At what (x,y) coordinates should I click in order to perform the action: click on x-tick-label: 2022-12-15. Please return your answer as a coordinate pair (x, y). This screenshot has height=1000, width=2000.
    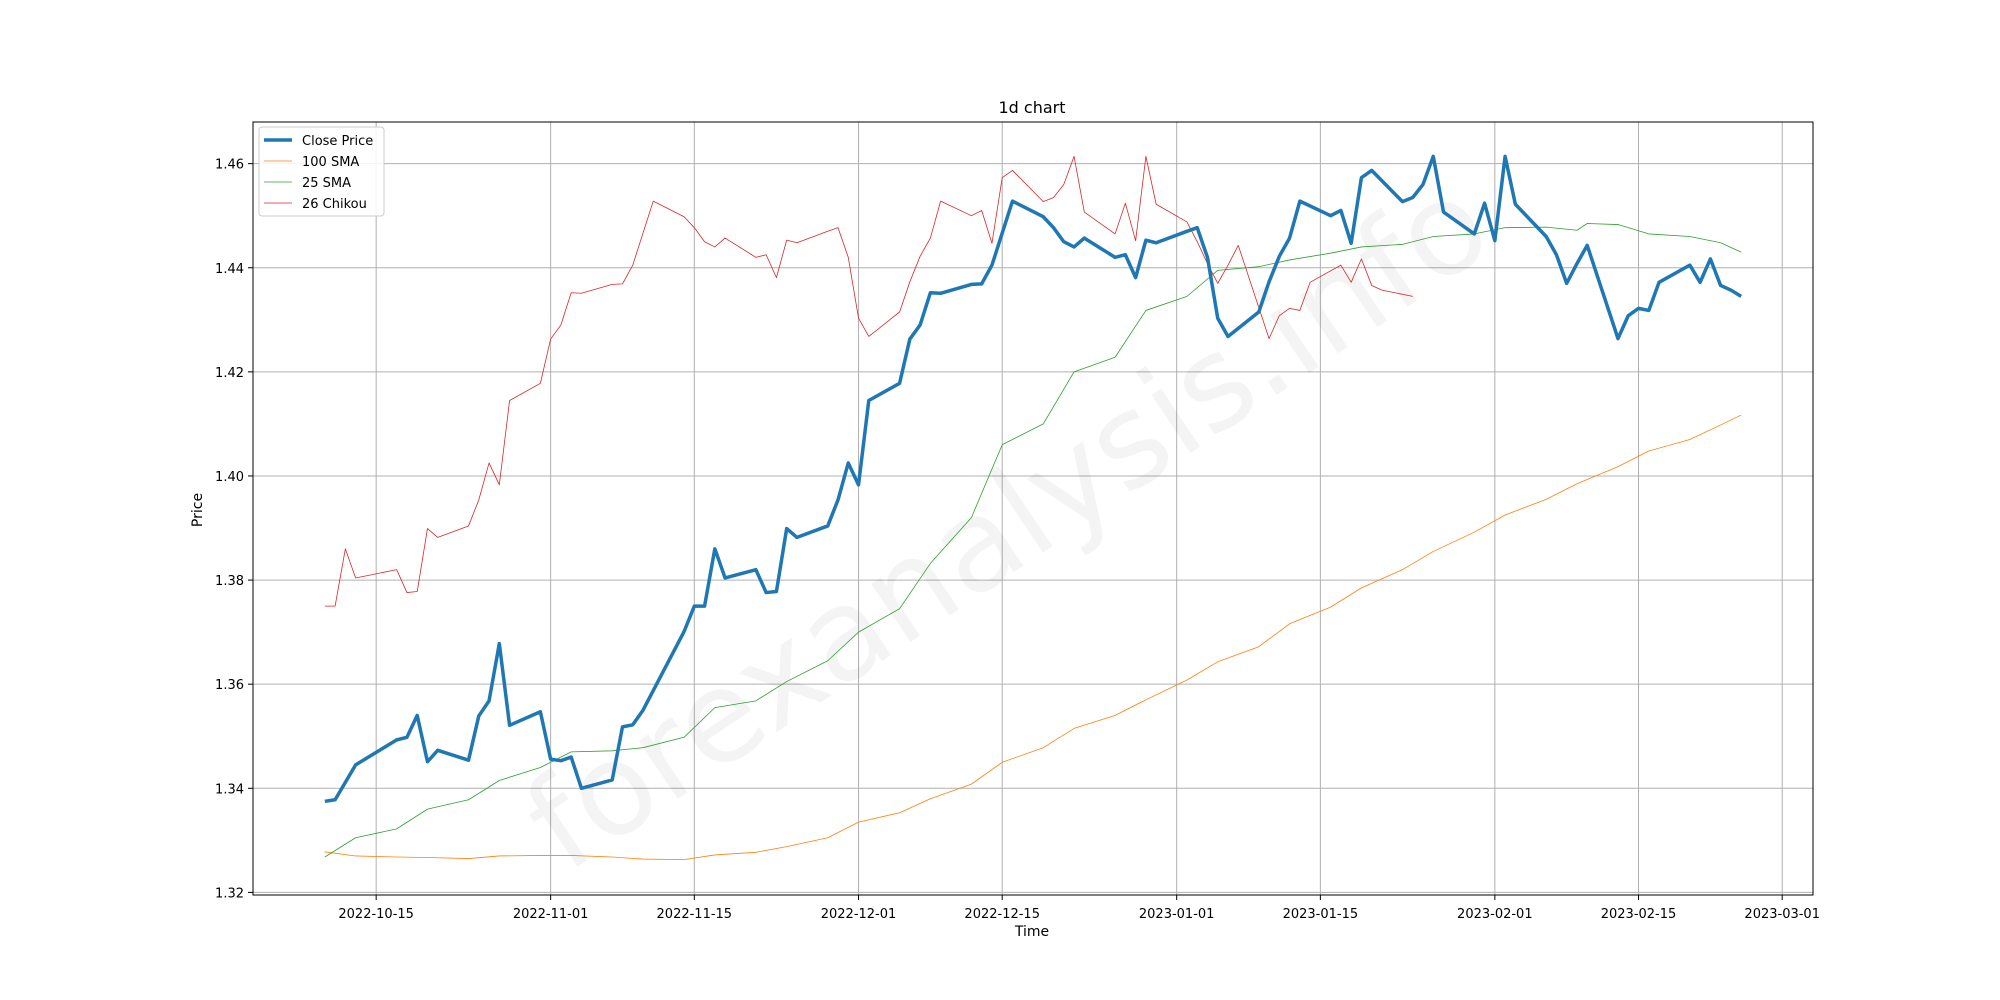
    Looking at the image, I should click on (1002, 914).